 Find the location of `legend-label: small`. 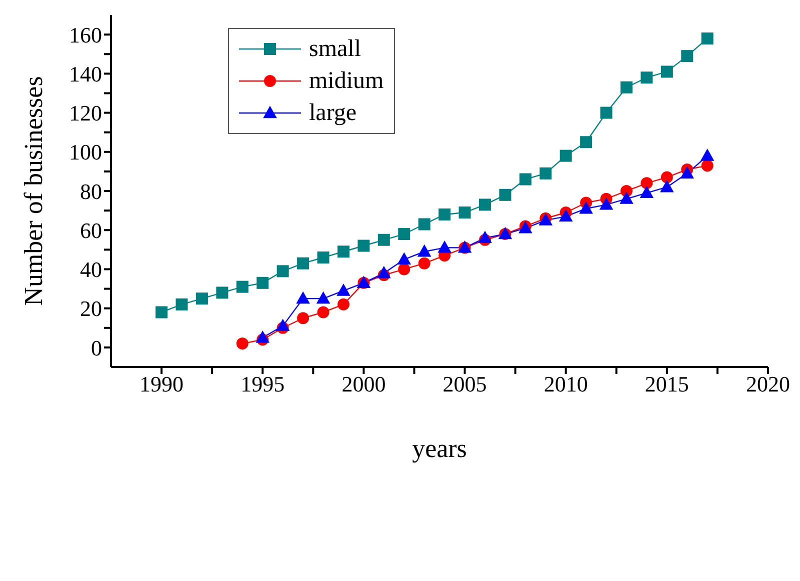

legend-label: small is located at coordinates (335, 49).